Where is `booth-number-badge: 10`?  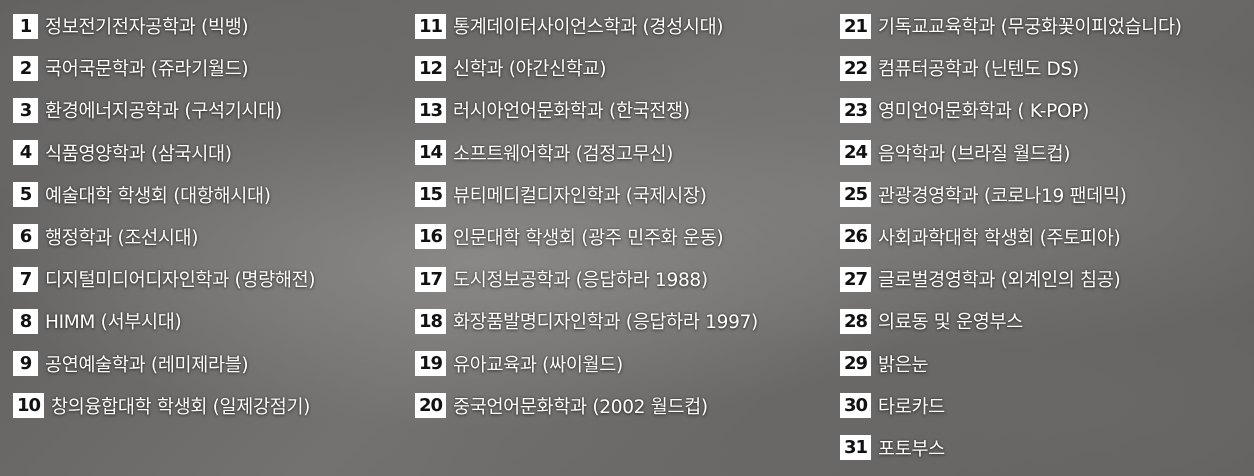 booth-number-badge: 10 is located at coordinates (28, 406).